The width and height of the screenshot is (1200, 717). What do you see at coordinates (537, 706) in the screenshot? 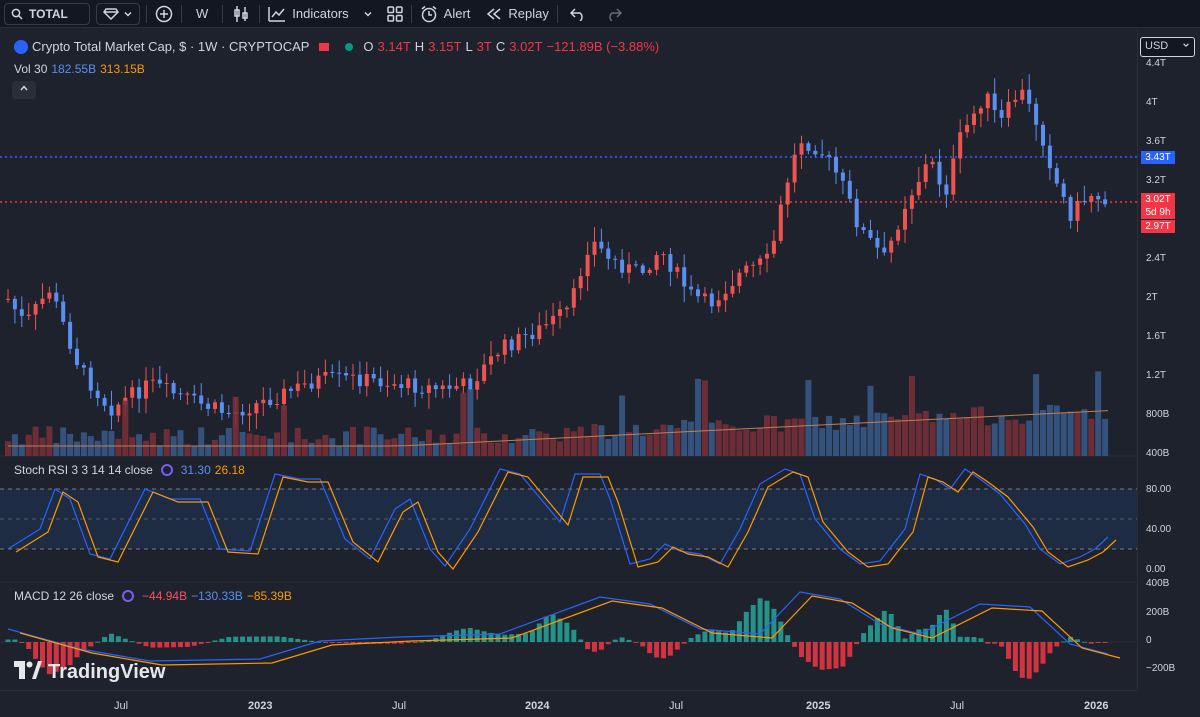
I see `time-axis-label: 2024` at bounding box center [537, 706].